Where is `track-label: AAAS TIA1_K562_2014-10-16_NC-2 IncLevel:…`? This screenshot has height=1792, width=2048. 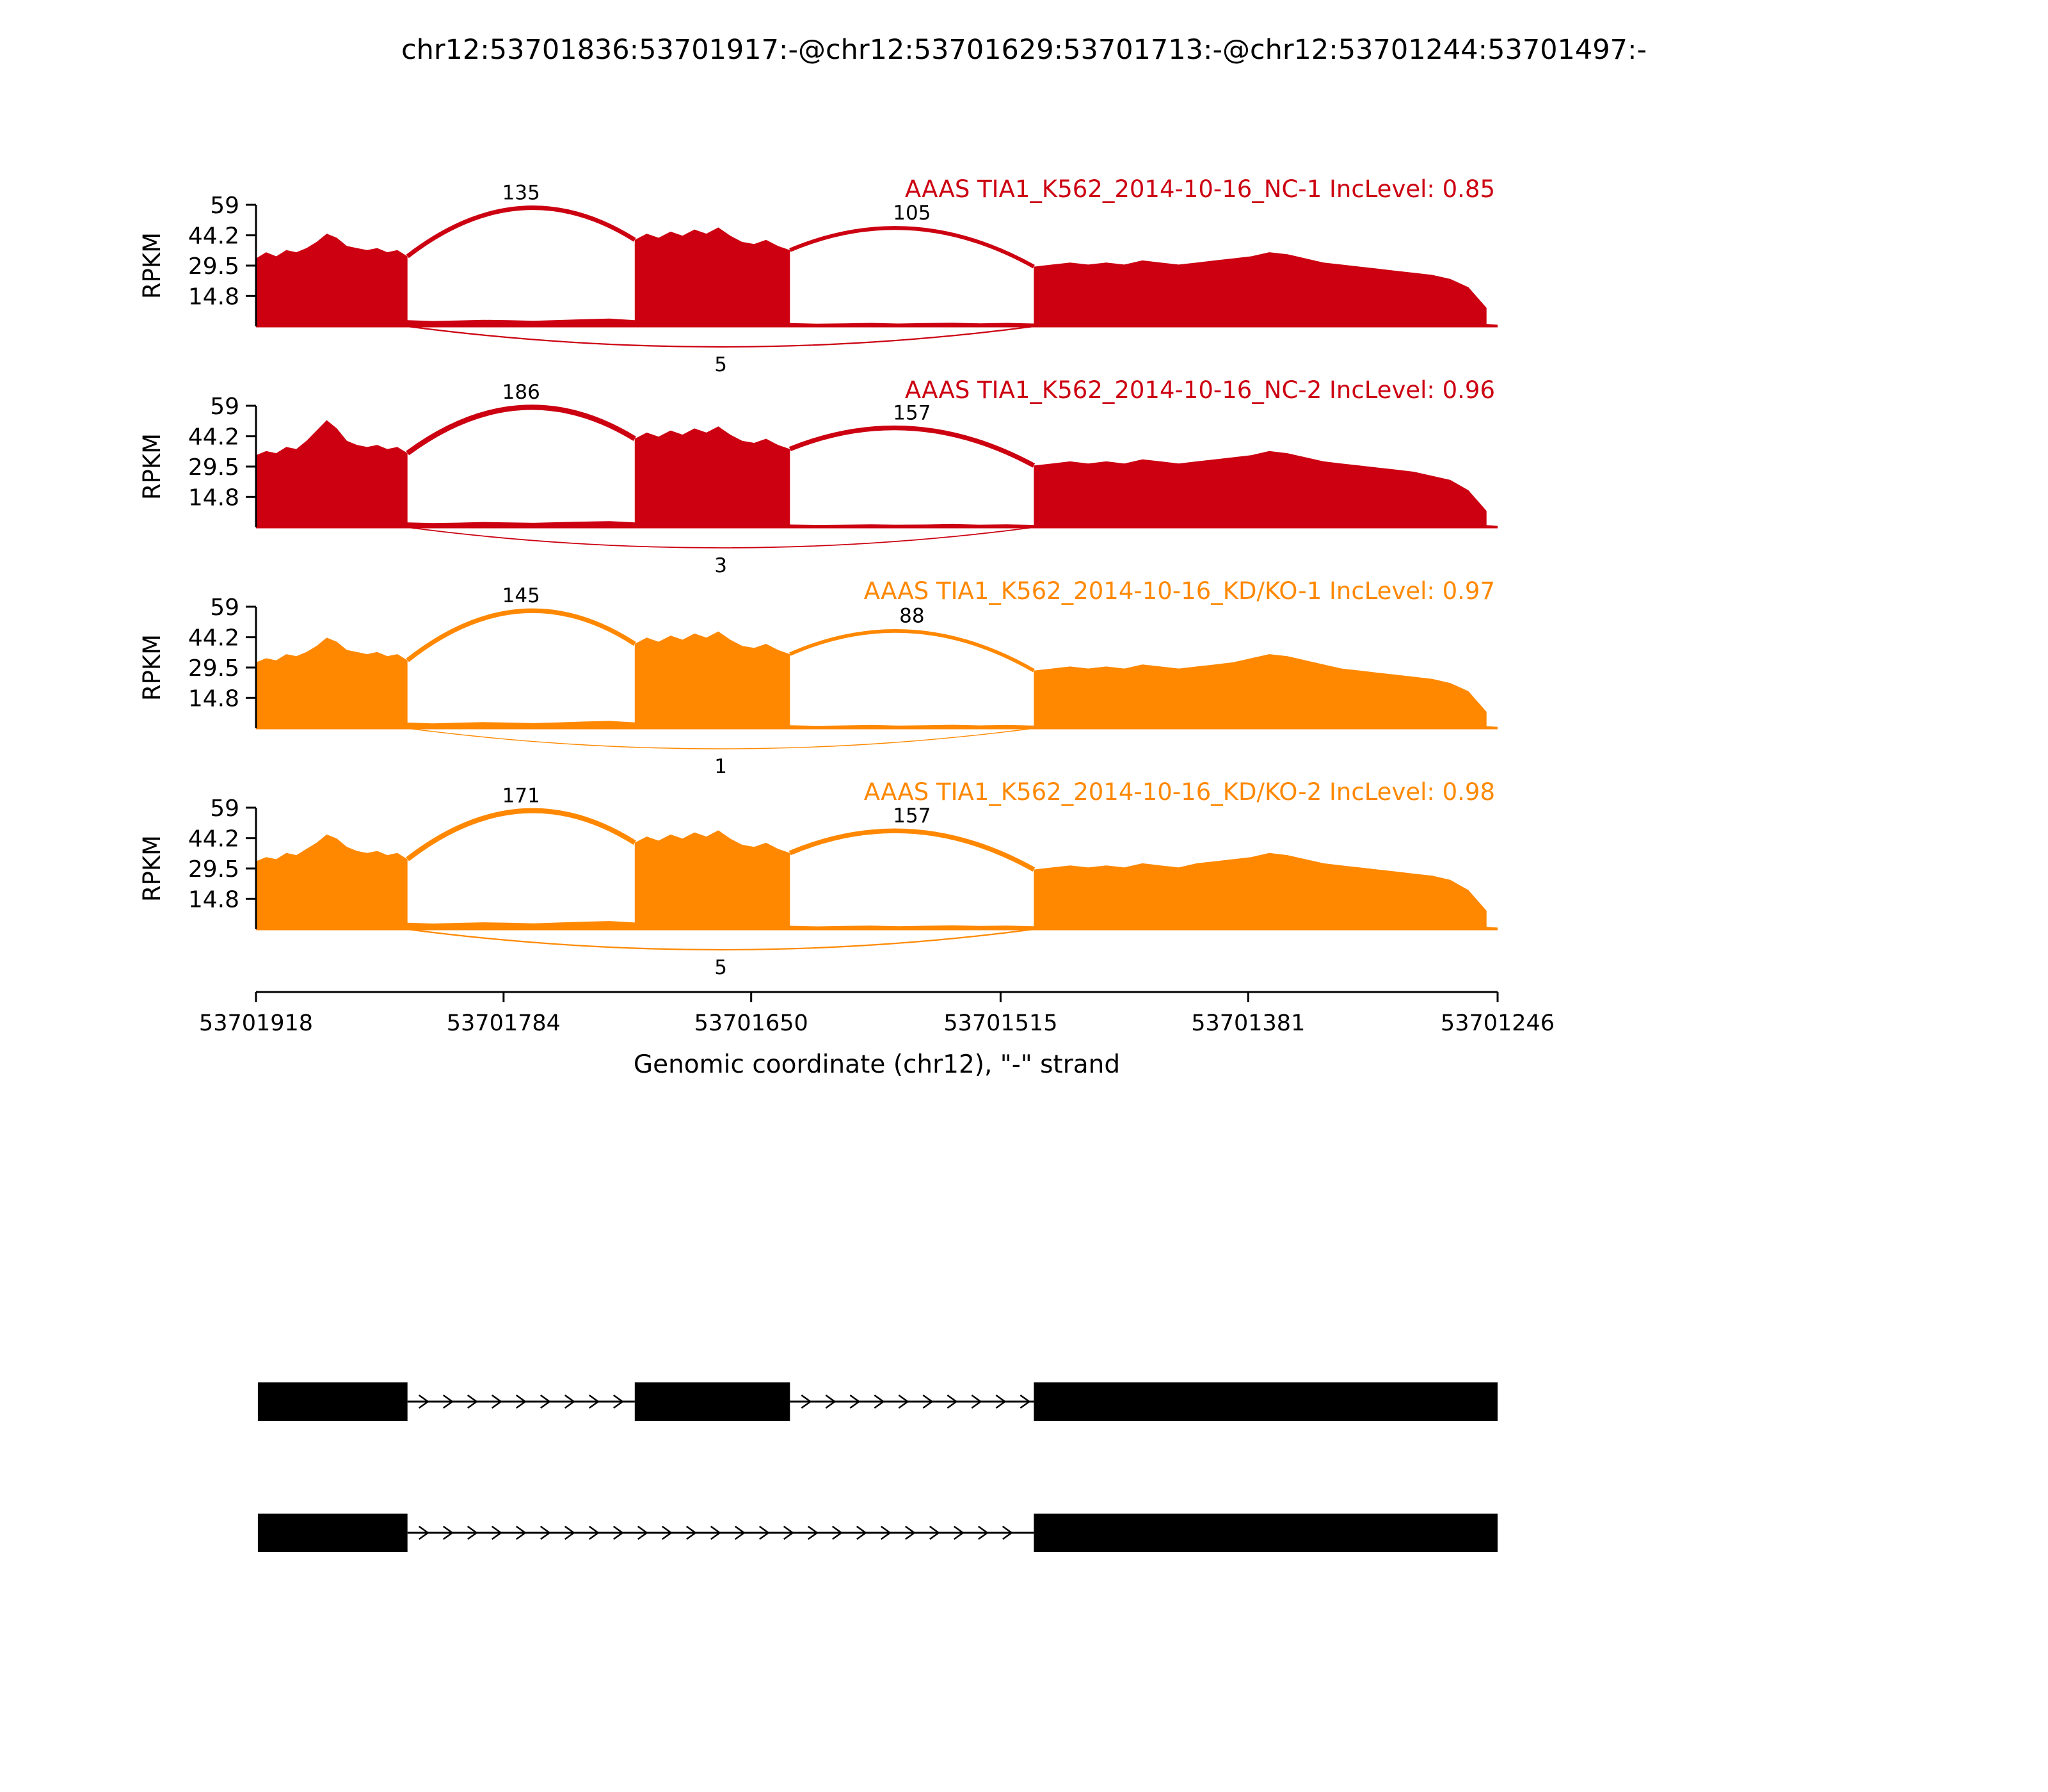
track-label: AAAS TIA1_K562_2014-10-16_NC-2 IncLevel:… is located at coordinates (1200, 390).